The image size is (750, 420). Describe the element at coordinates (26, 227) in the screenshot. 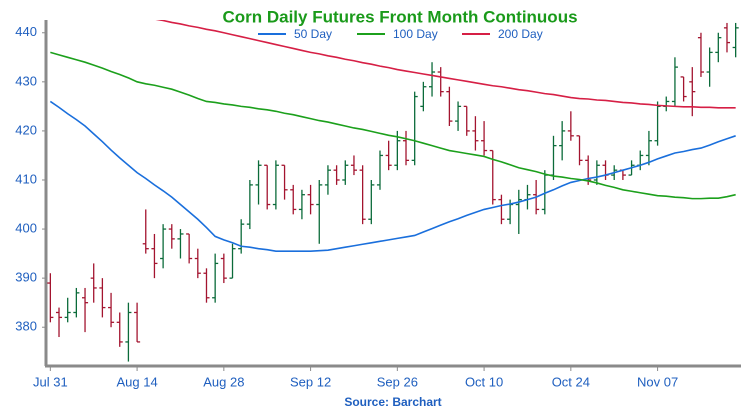

I see `y-tick-label: 400` at that location.